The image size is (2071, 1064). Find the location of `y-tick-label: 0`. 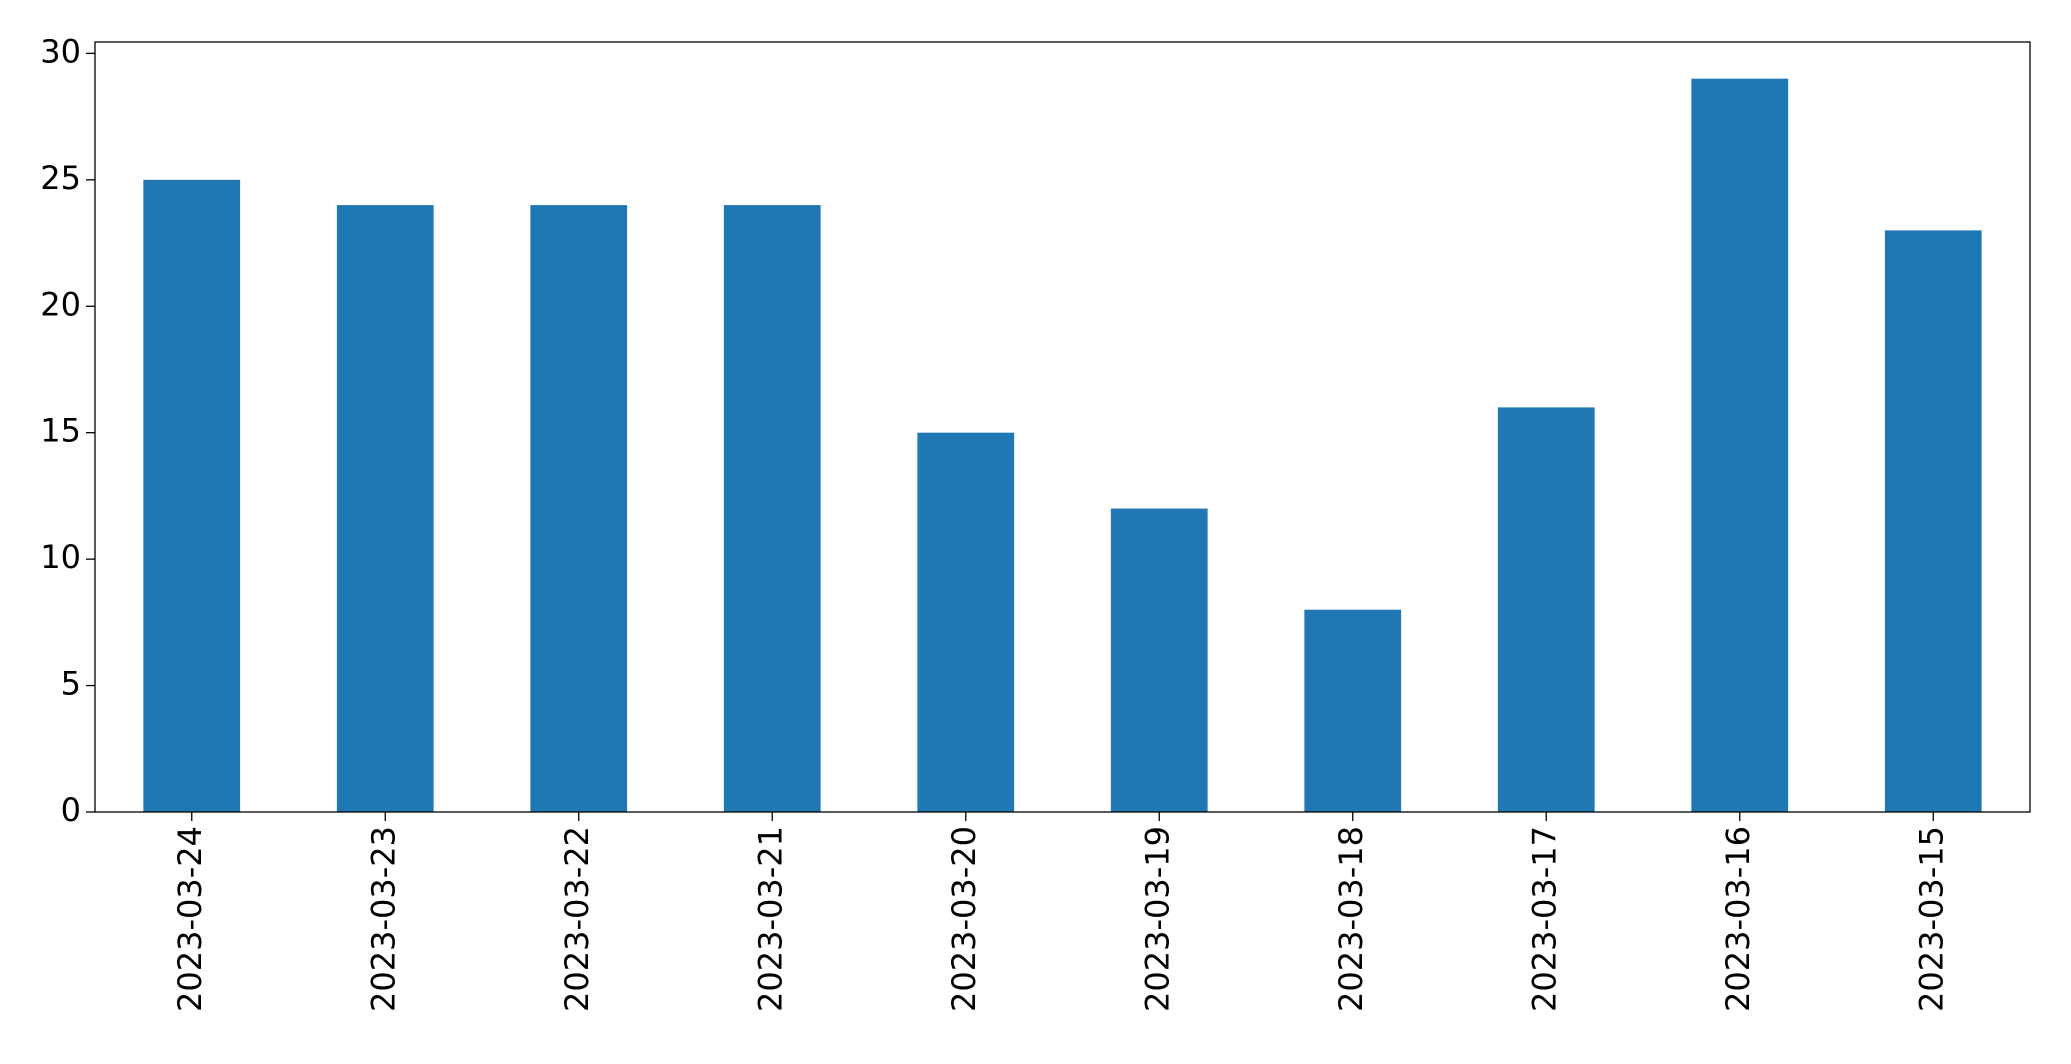

y-tick-label: 0 is located at coordinates (71, 810).